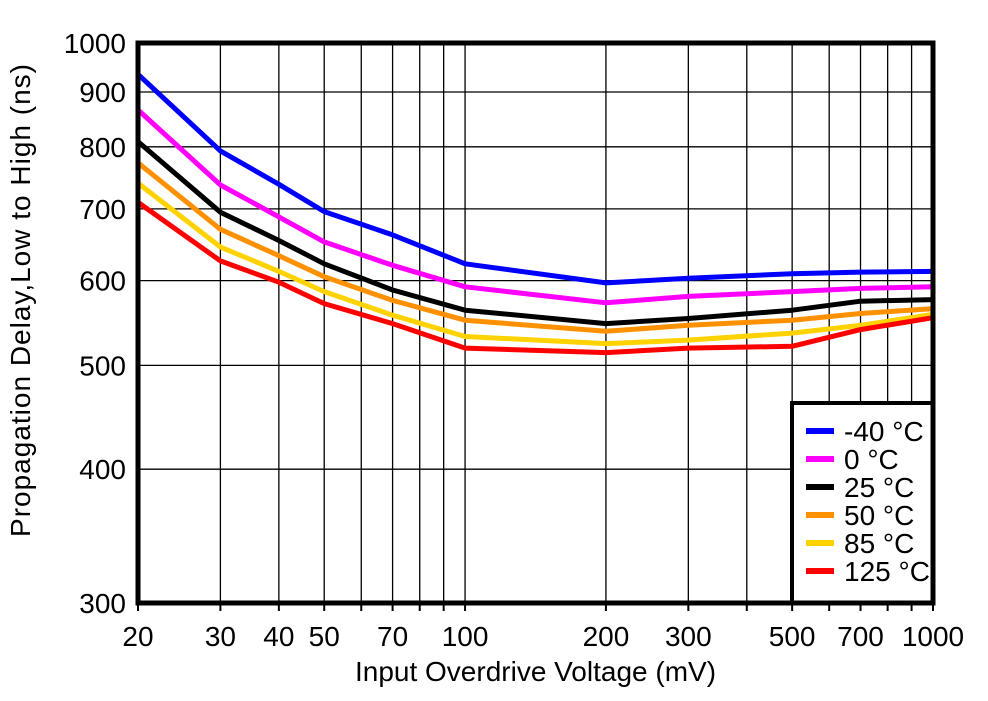  Describe the element at coordinates (860, 636) in the screenshot. I see `x-tick-label: 700` at that location.